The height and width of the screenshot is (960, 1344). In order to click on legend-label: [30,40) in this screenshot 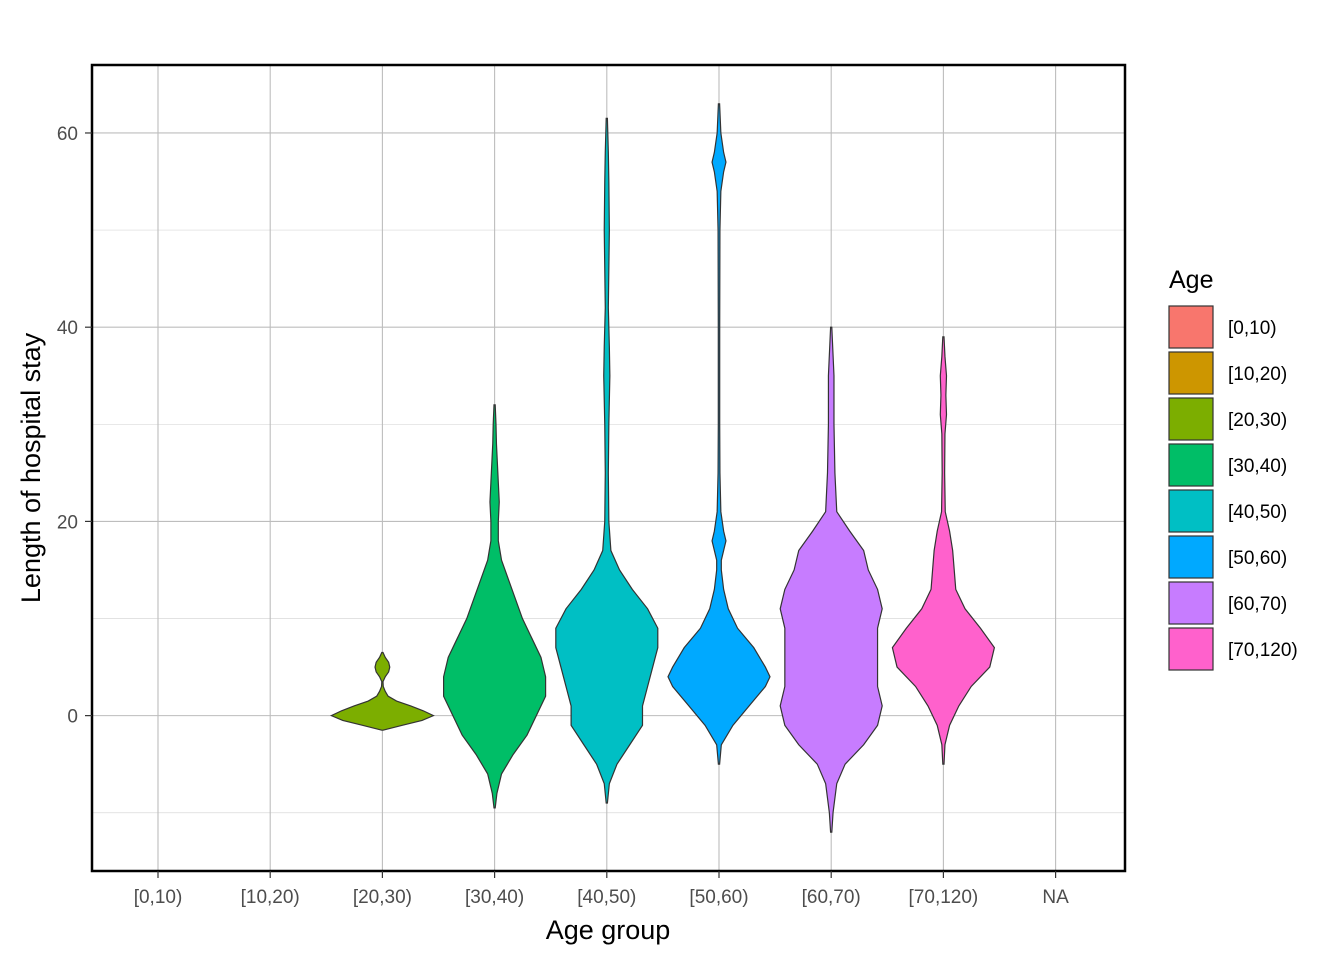, I will do `click(1257, 466)`.